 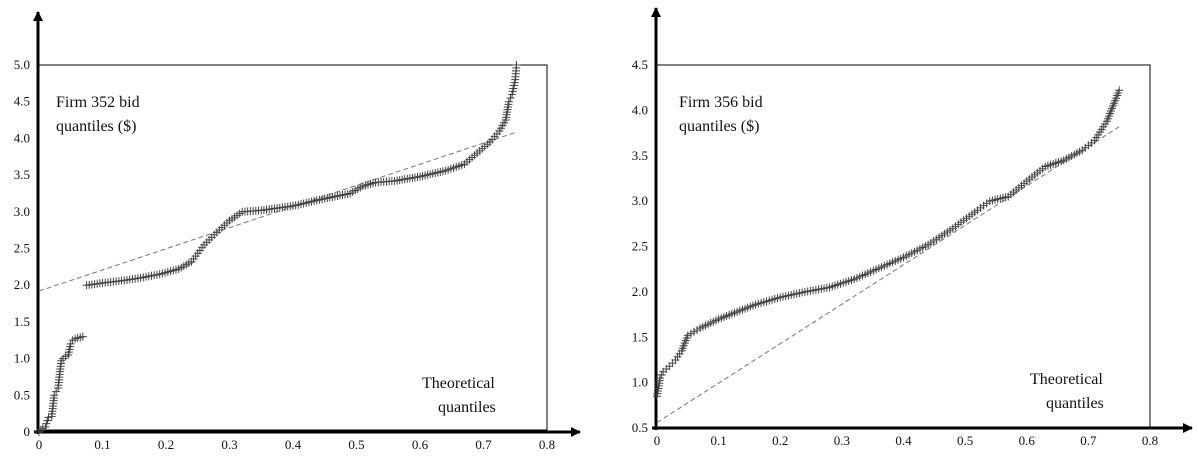 I want to click on x-axis-label-1a: Theoretical, so click(x=458, y=383).